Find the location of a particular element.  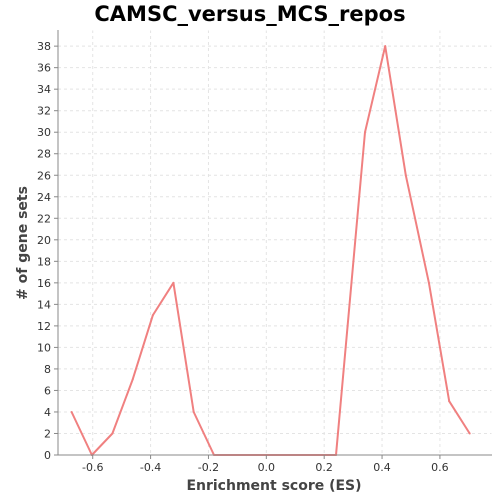

x-axis-label: Enrichment score (ES) is located at coordinates (273, 486).